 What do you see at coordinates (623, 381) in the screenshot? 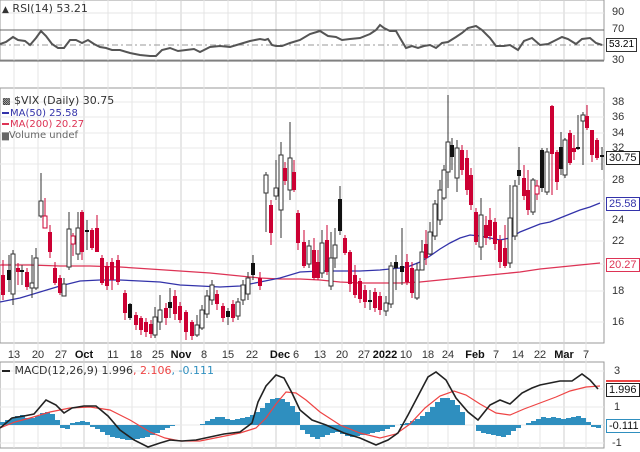
I see `signal-value-marker` at bounding box center [623, 381].